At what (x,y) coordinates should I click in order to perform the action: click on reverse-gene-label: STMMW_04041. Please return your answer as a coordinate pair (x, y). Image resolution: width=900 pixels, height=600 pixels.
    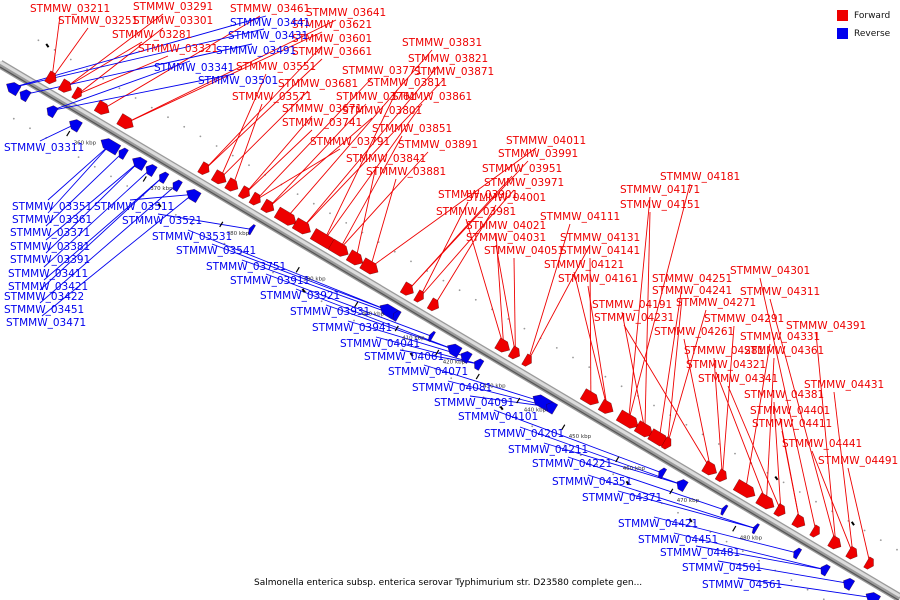
    Looking at the image, I should click on (380, 344).